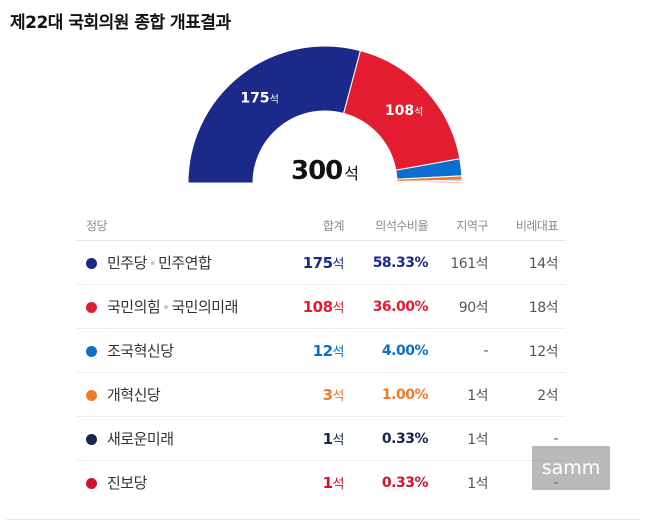 The width and height of the screenshot is (646, 529). I want to click on party-row: 국민의힘 • 국민의미래 108석 36.00% 90석 18석, so click(321, 306).